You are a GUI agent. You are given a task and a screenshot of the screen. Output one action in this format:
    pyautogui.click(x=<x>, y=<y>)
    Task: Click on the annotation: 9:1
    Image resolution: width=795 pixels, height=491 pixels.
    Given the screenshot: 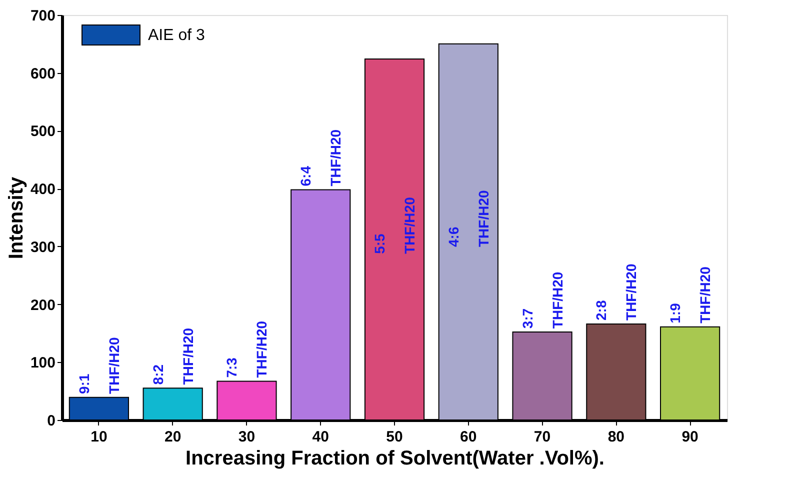 What is the action you would take?
    pyautogui.click(x=84, y=384)
    